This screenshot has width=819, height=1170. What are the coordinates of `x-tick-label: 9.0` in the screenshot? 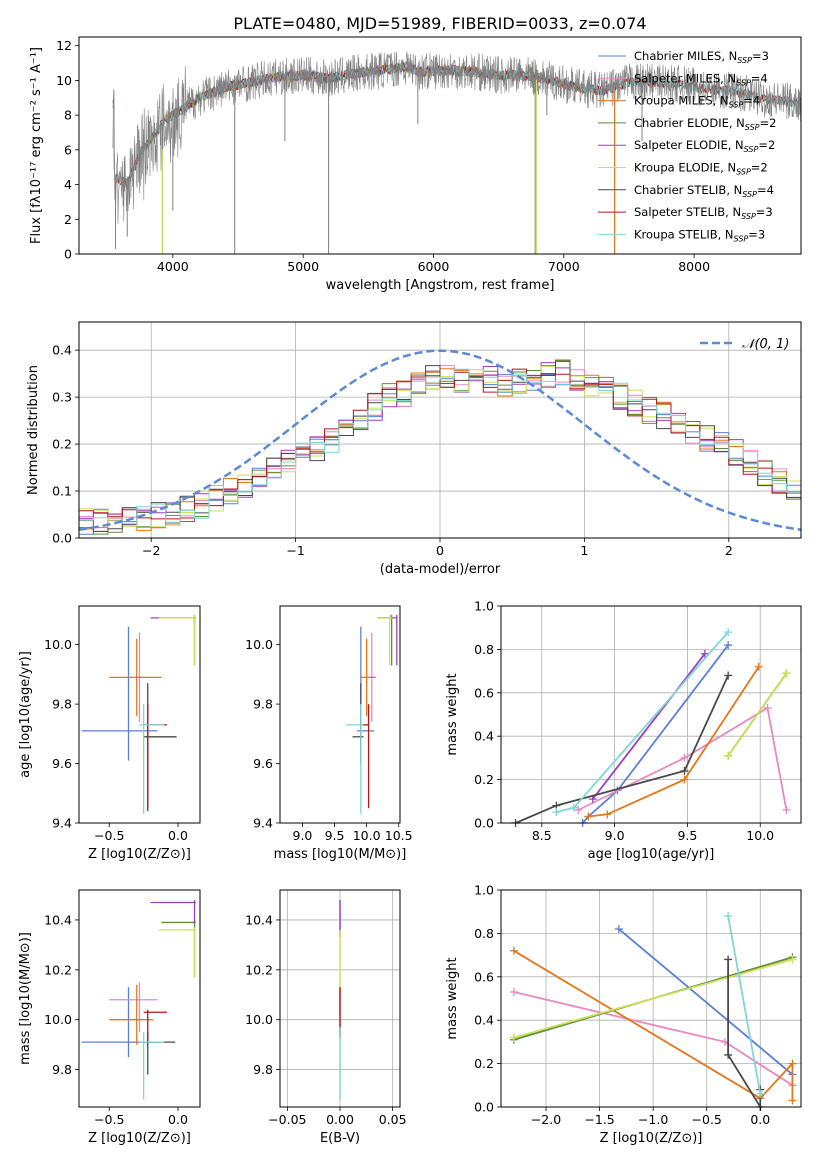 It's located at (303, 835).